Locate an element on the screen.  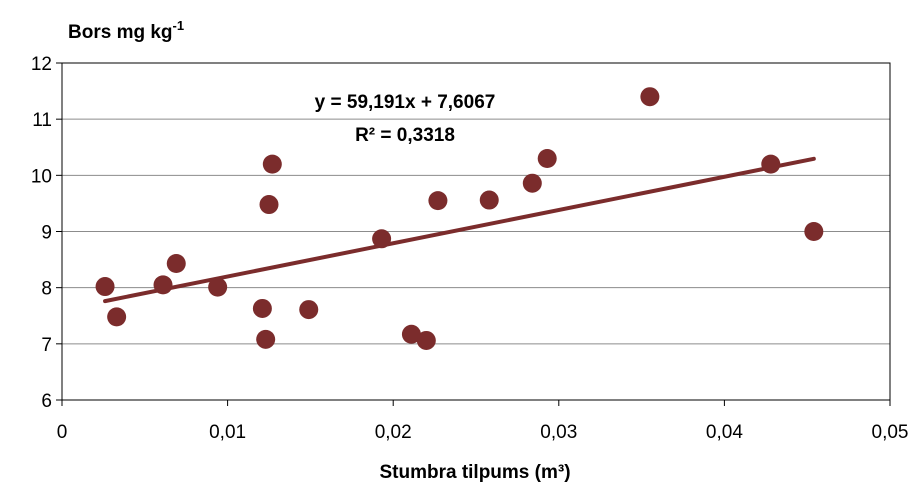
y-axis-title-main: Bors mg kg is located at coordinates (120, 32).